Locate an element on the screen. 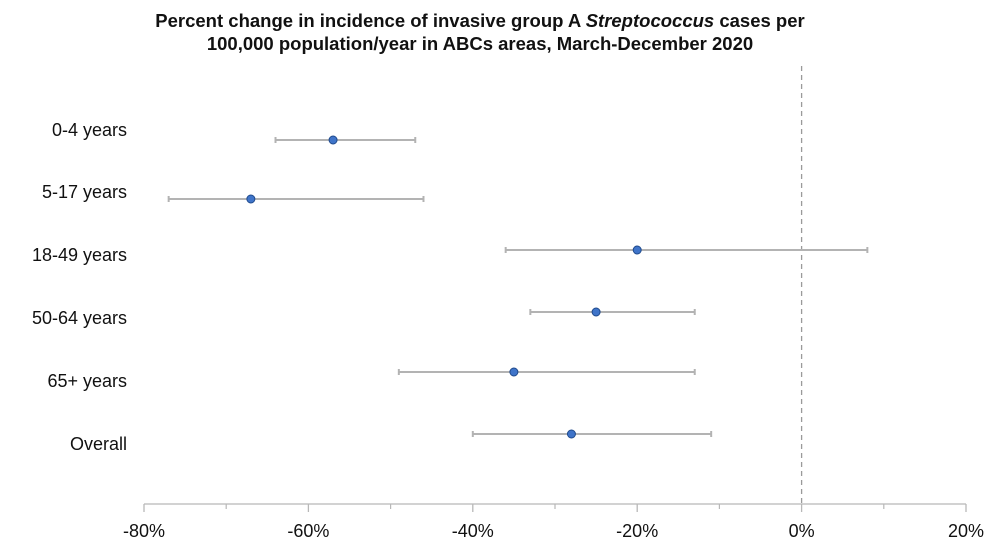 The height and width of the screenshot is (560, 1000). category-label: 0-4 years is located at coordinates (89, 130).